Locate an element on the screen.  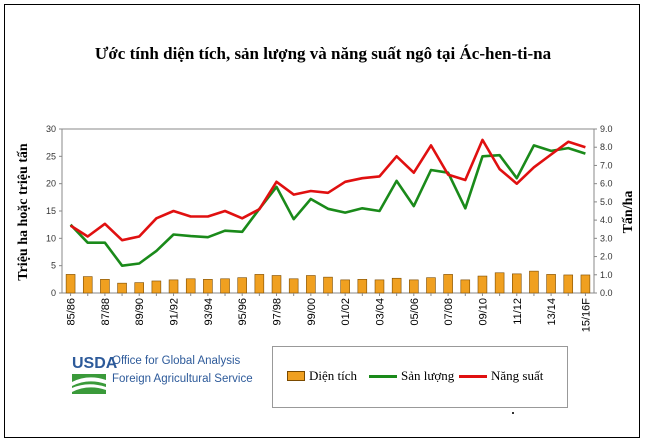
y-axis-right-label: Tấn/ha is located at coordinates (628, 212).